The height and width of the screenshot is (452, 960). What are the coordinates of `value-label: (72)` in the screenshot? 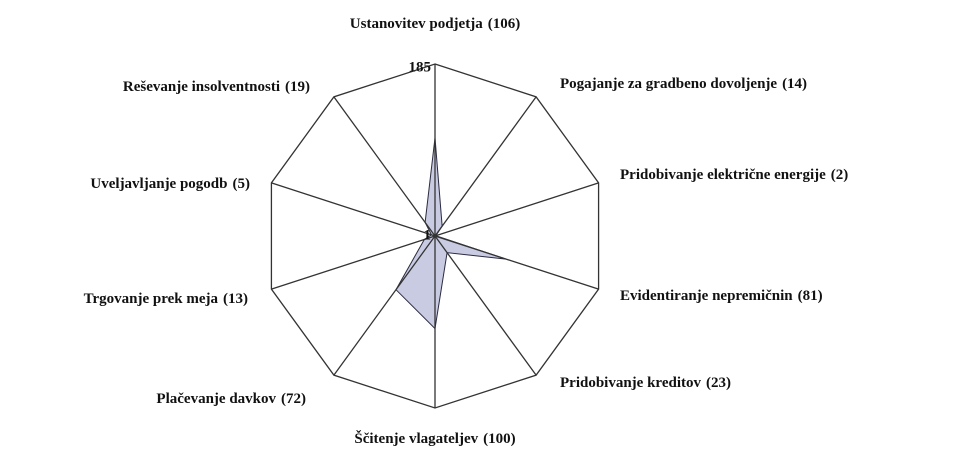 It's located at (293, 399).